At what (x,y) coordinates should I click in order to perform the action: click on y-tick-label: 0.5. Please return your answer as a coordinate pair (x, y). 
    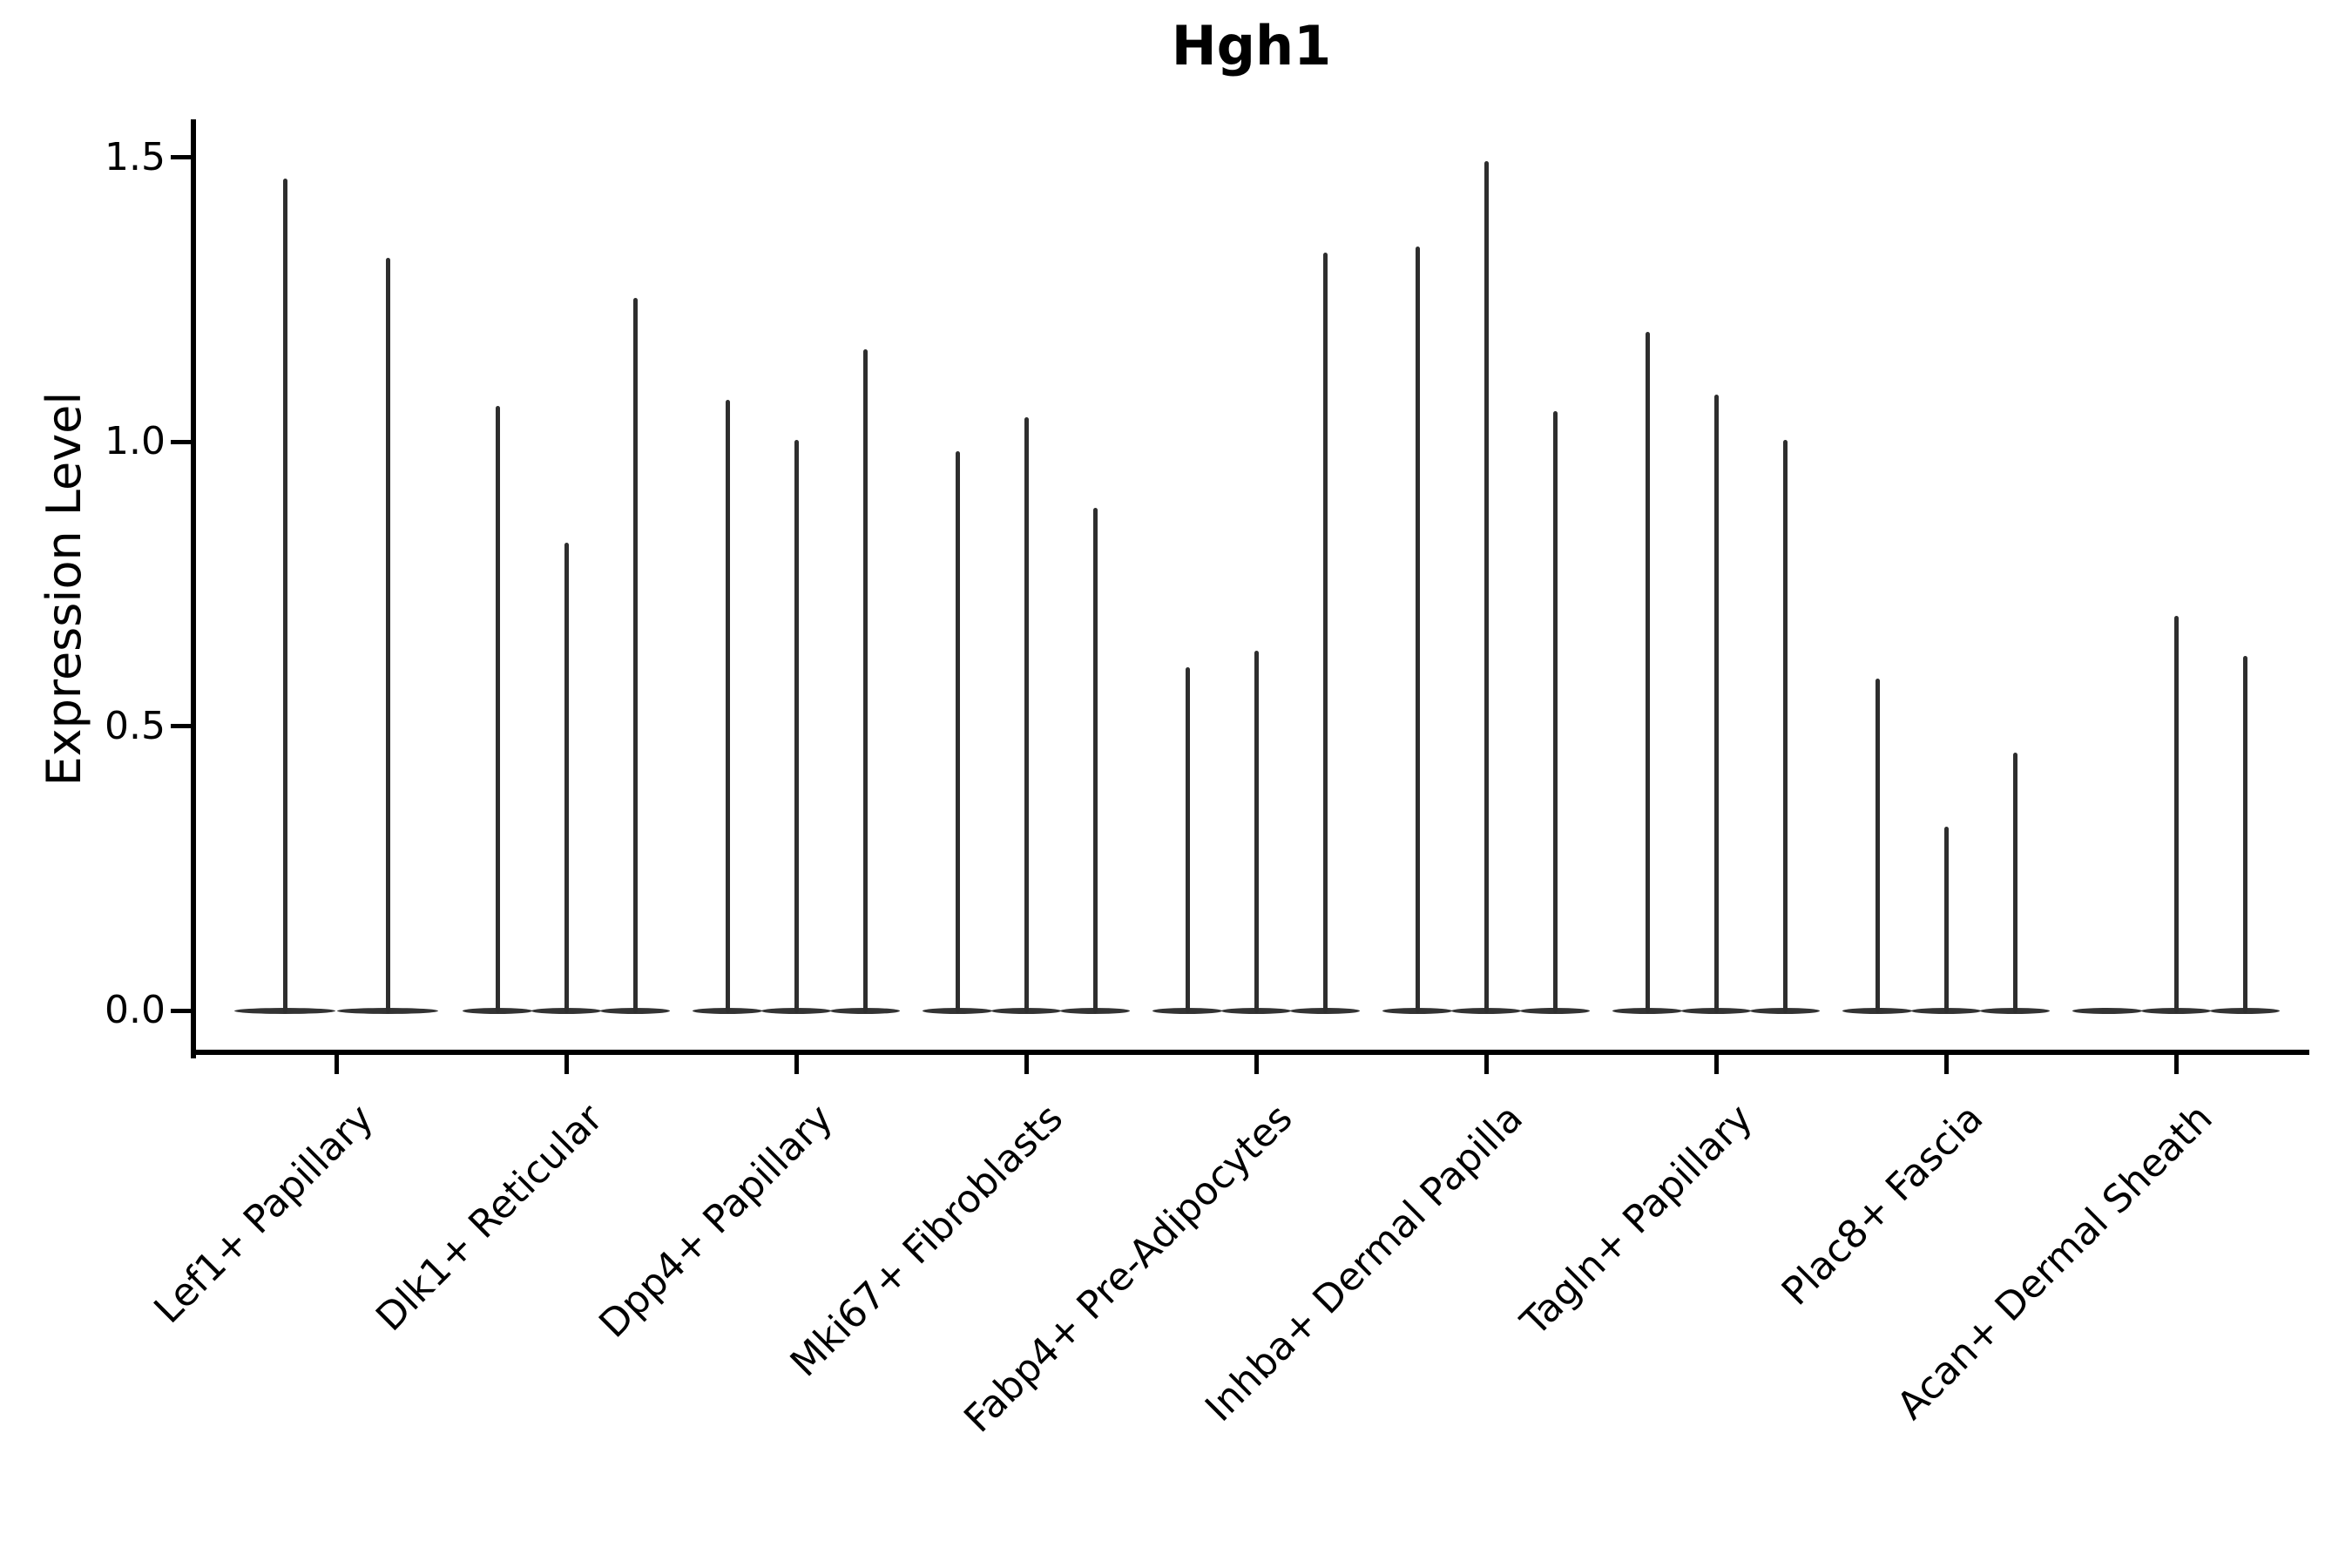
    Looking at the image, I should click on (135, 726).